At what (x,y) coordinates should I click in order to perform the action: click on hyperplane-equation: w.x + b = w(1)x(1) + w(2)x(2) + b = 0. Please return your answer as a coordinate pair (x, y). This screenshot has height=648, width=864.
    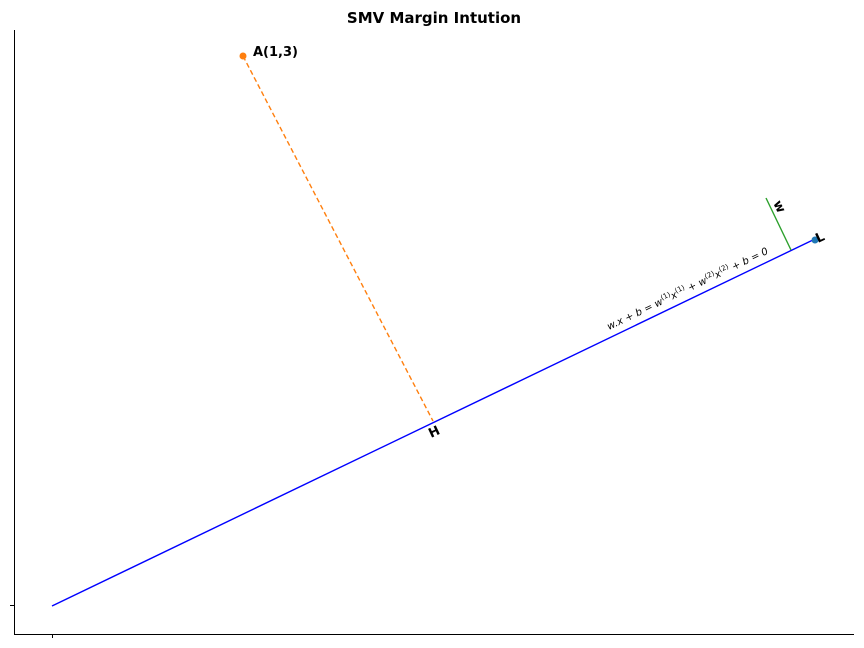
    Looking at the image, I should click on (687, 288).